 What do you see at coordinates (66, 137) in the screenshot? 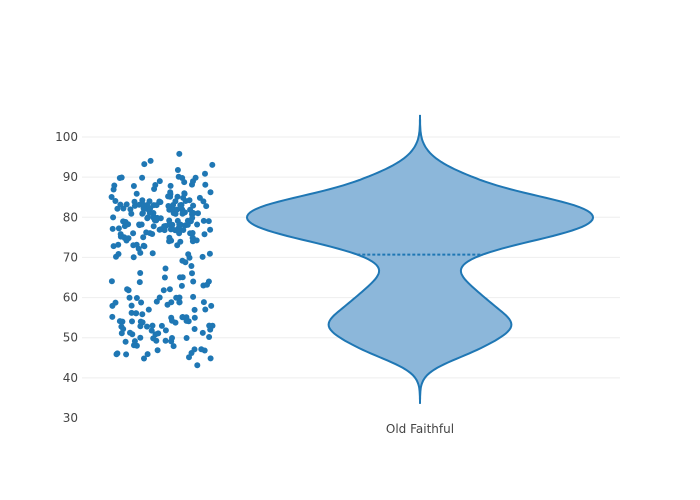
I see `y-tick-label-100: 100` at bounding box center [66, 137].